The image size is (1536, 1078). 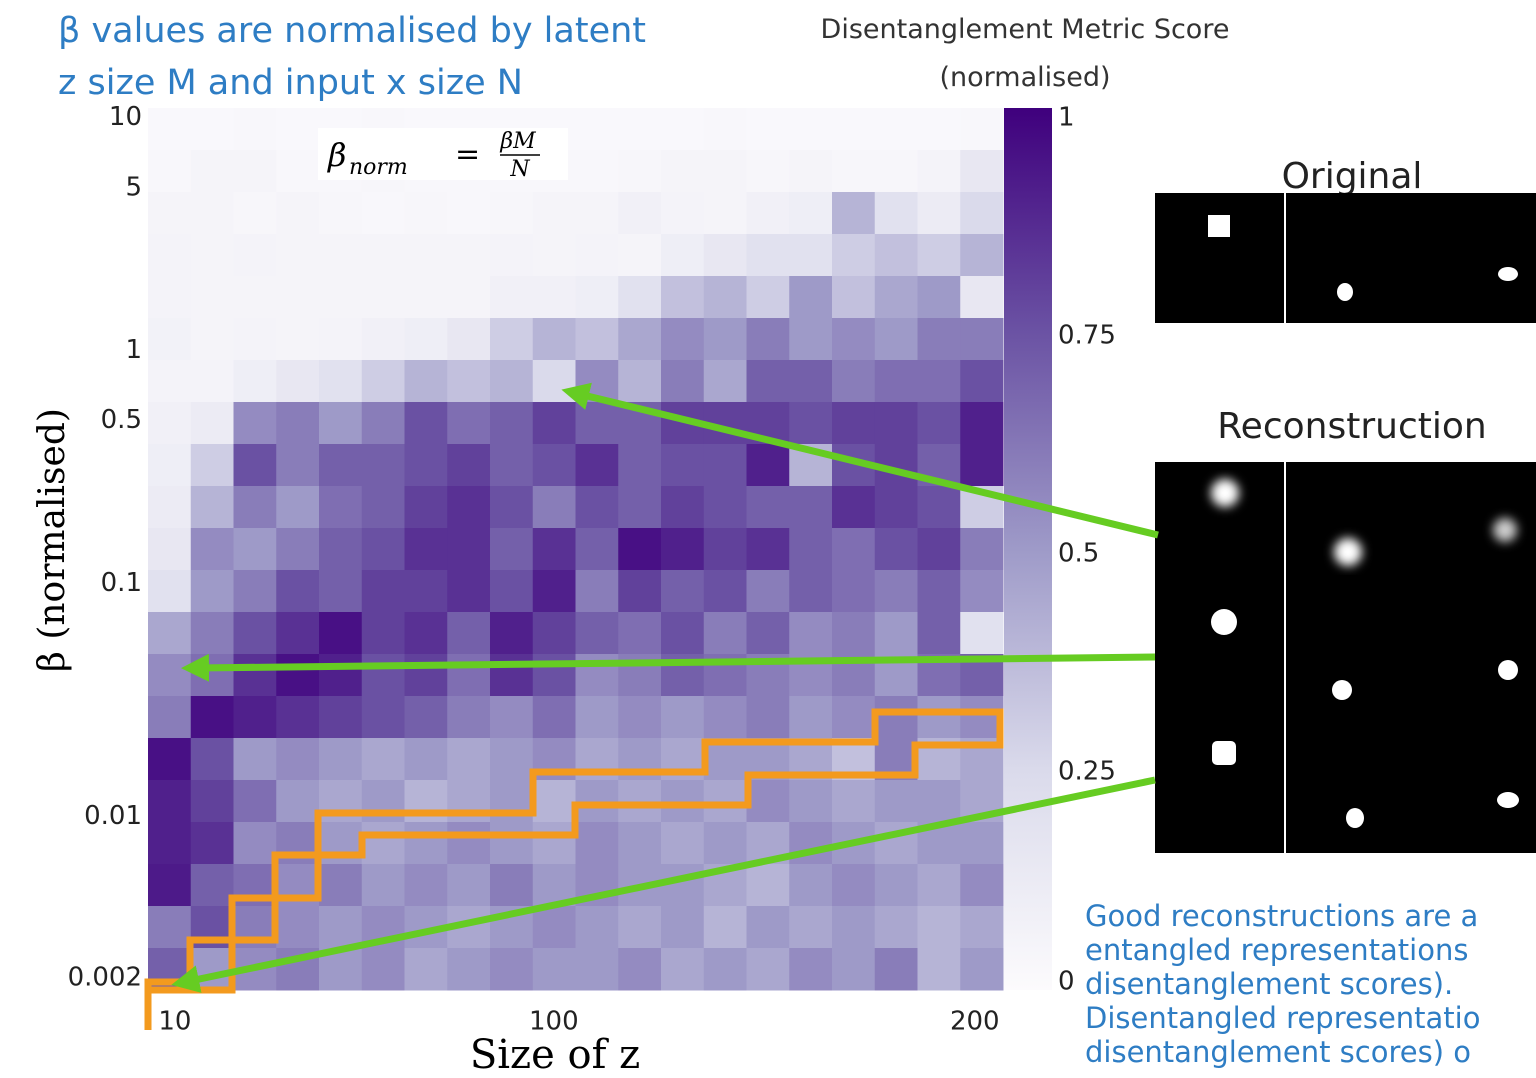 I want to click on x-tick-label: 10, so click(x=174, y=1022).